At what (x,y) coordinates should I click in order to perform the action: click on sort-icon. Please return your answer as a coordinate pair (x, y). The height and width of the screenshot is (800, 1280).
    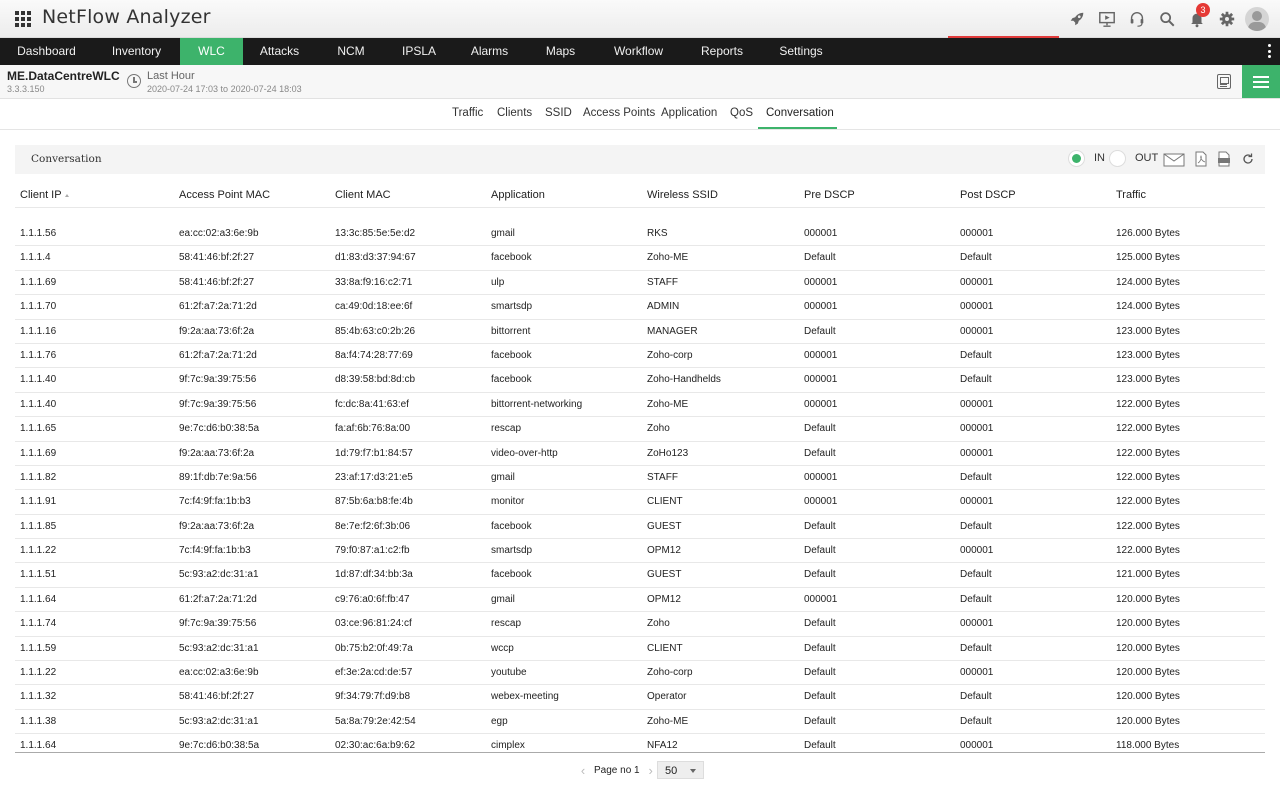
    Looking at the image, I should click on (66, 195).